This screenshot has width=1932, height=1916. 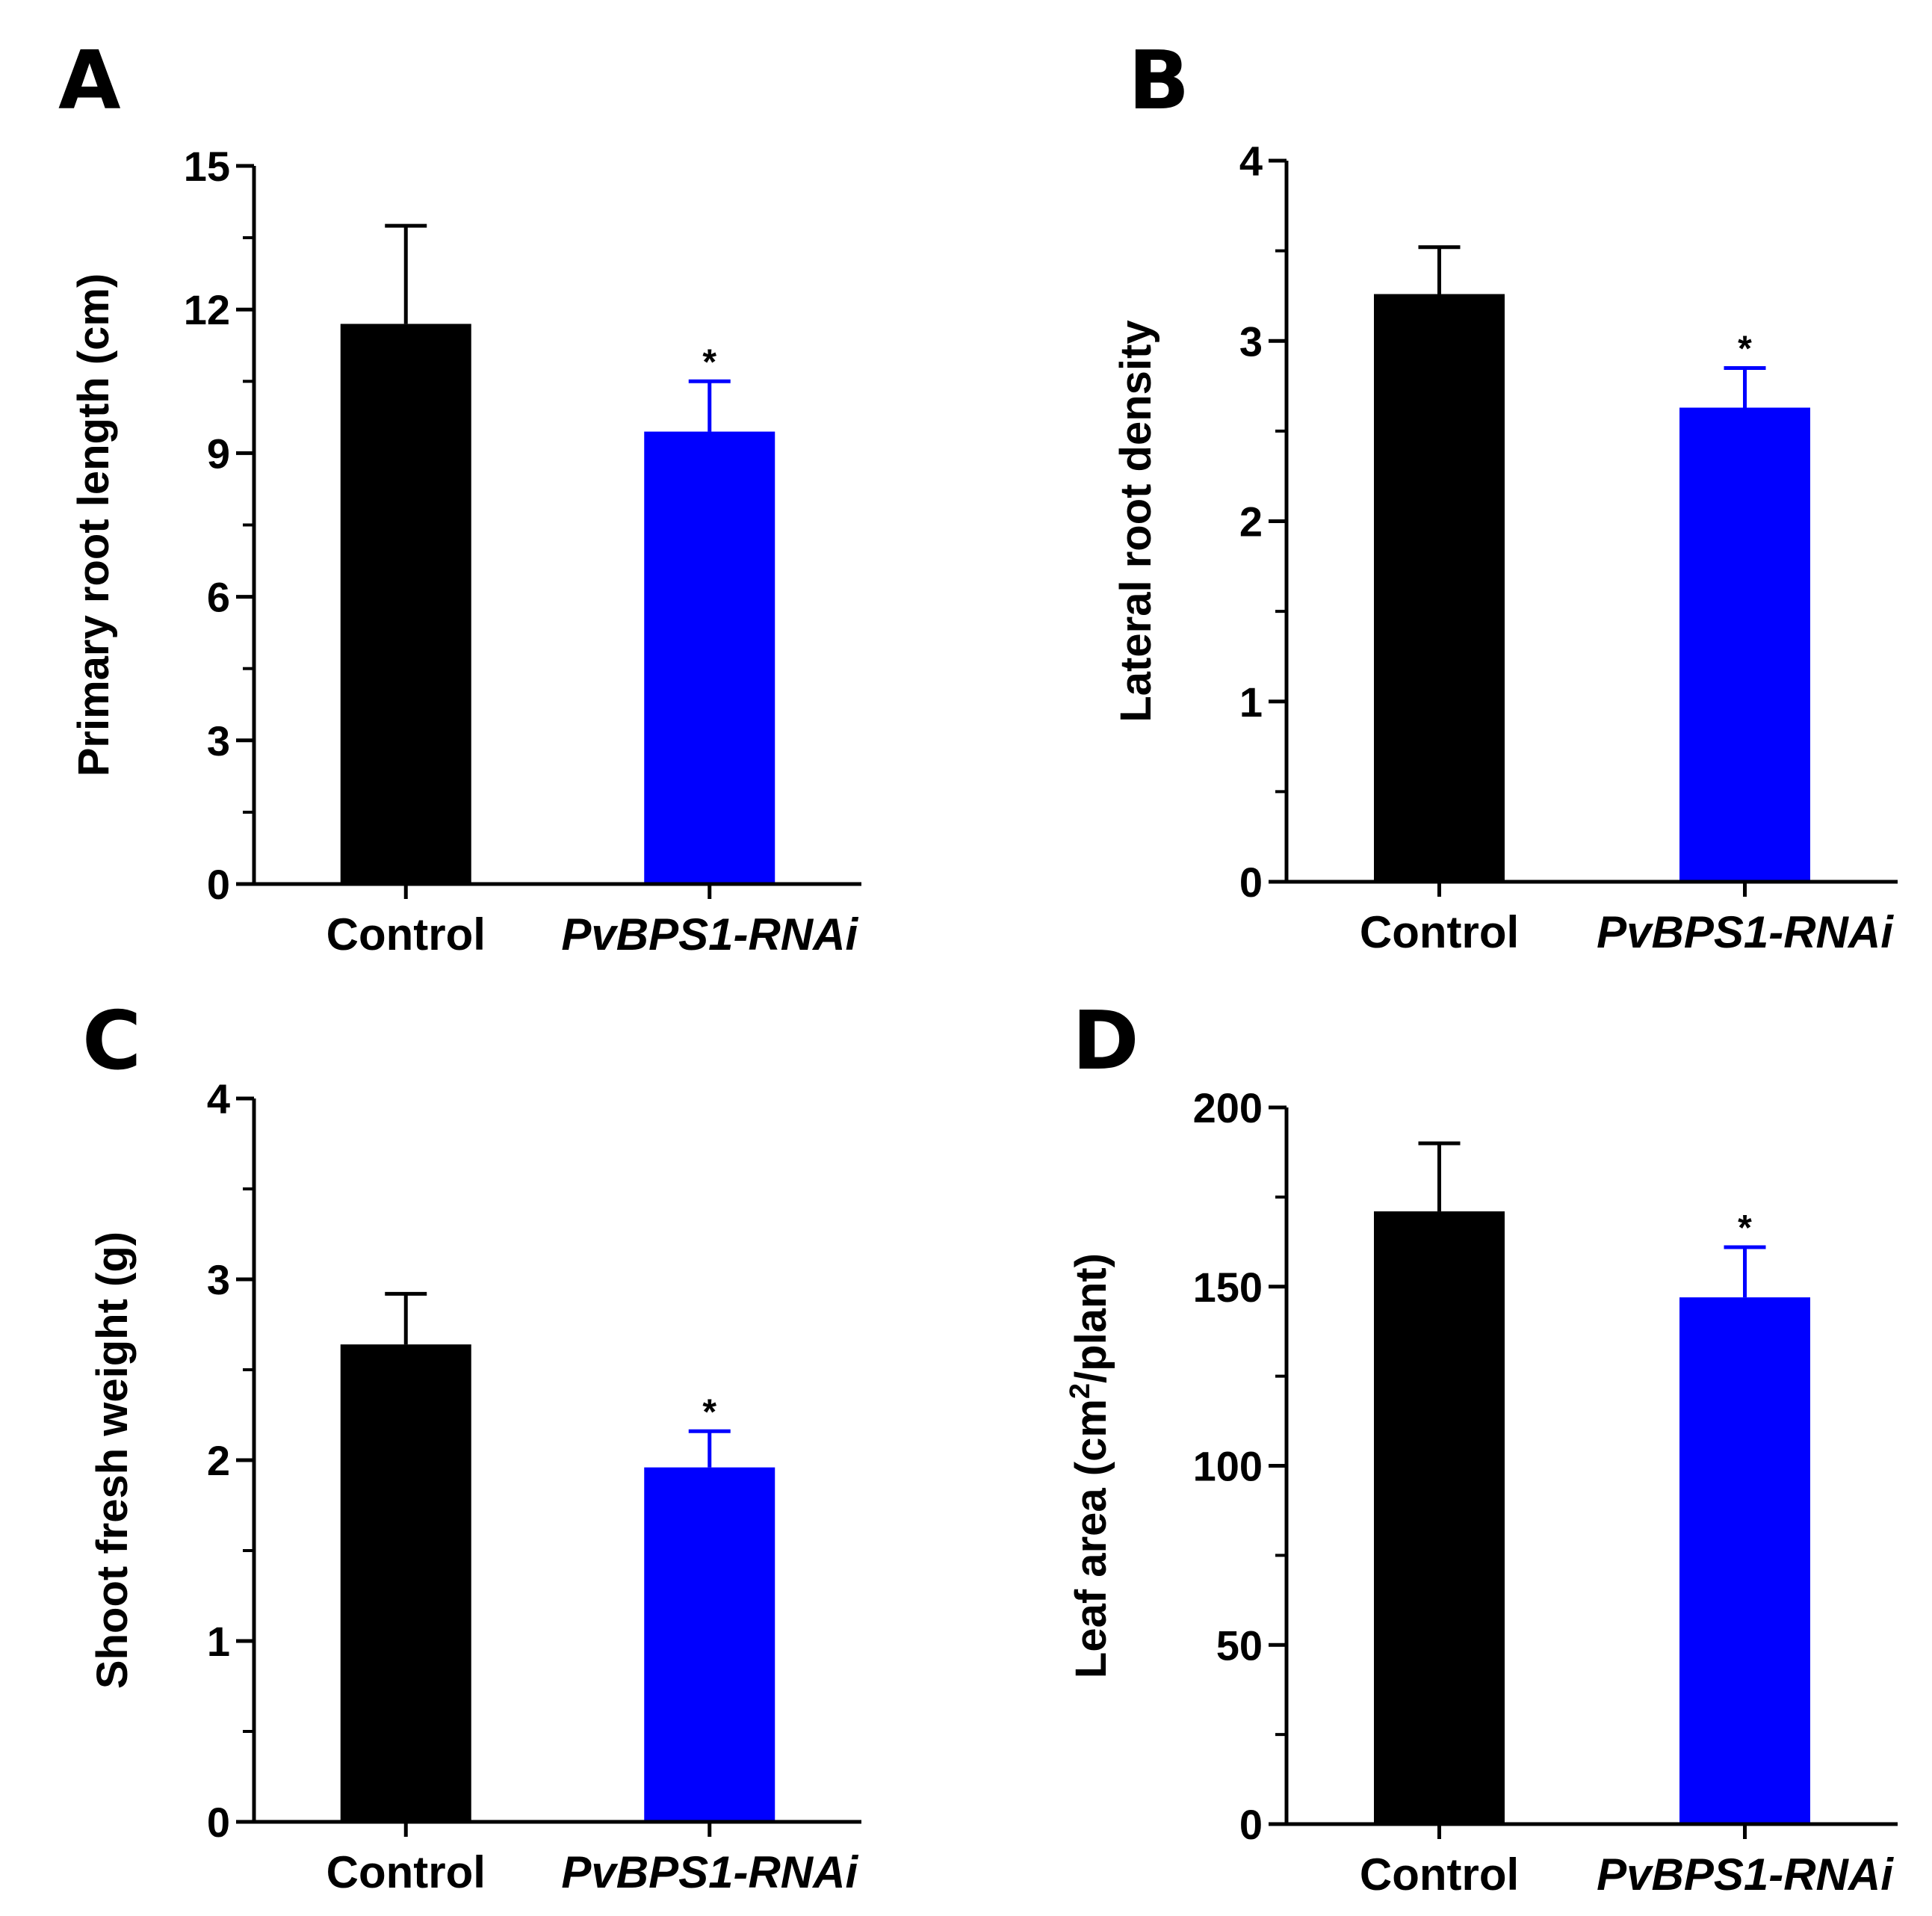 What do you see at coordinates (207, 309) in the screenshot?
I see `y-tick-label: 12` at bounding box center [207, 309].